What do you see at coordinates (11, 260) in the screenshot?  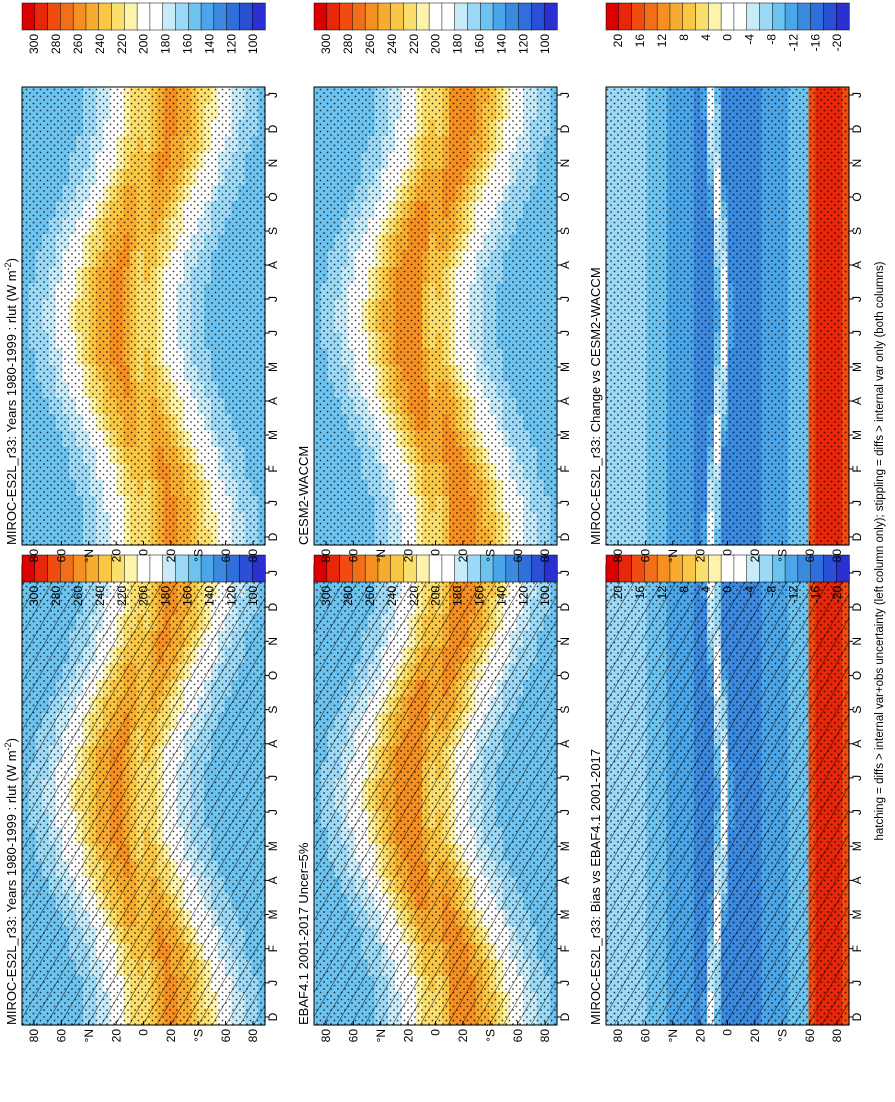 I see `title-suffix: )` at bounding box center [11, 260].